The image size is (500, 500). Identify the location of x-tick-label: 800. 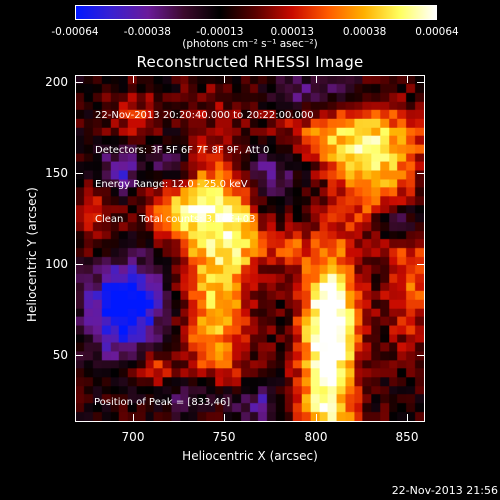
(316, 437).